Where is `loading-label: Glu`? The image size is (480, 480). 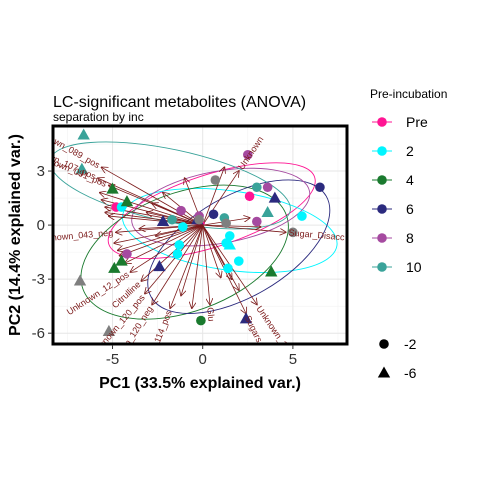 loading-label: Glu is located at coordinates (210, 314).